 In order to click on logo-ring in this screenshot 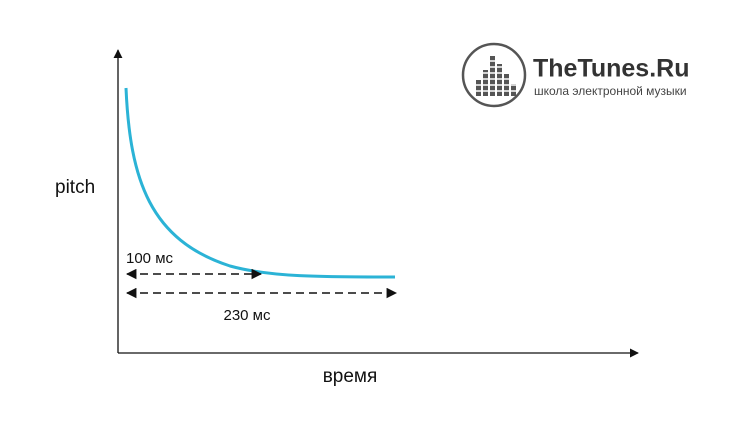, I will do `click(494, 75)`.